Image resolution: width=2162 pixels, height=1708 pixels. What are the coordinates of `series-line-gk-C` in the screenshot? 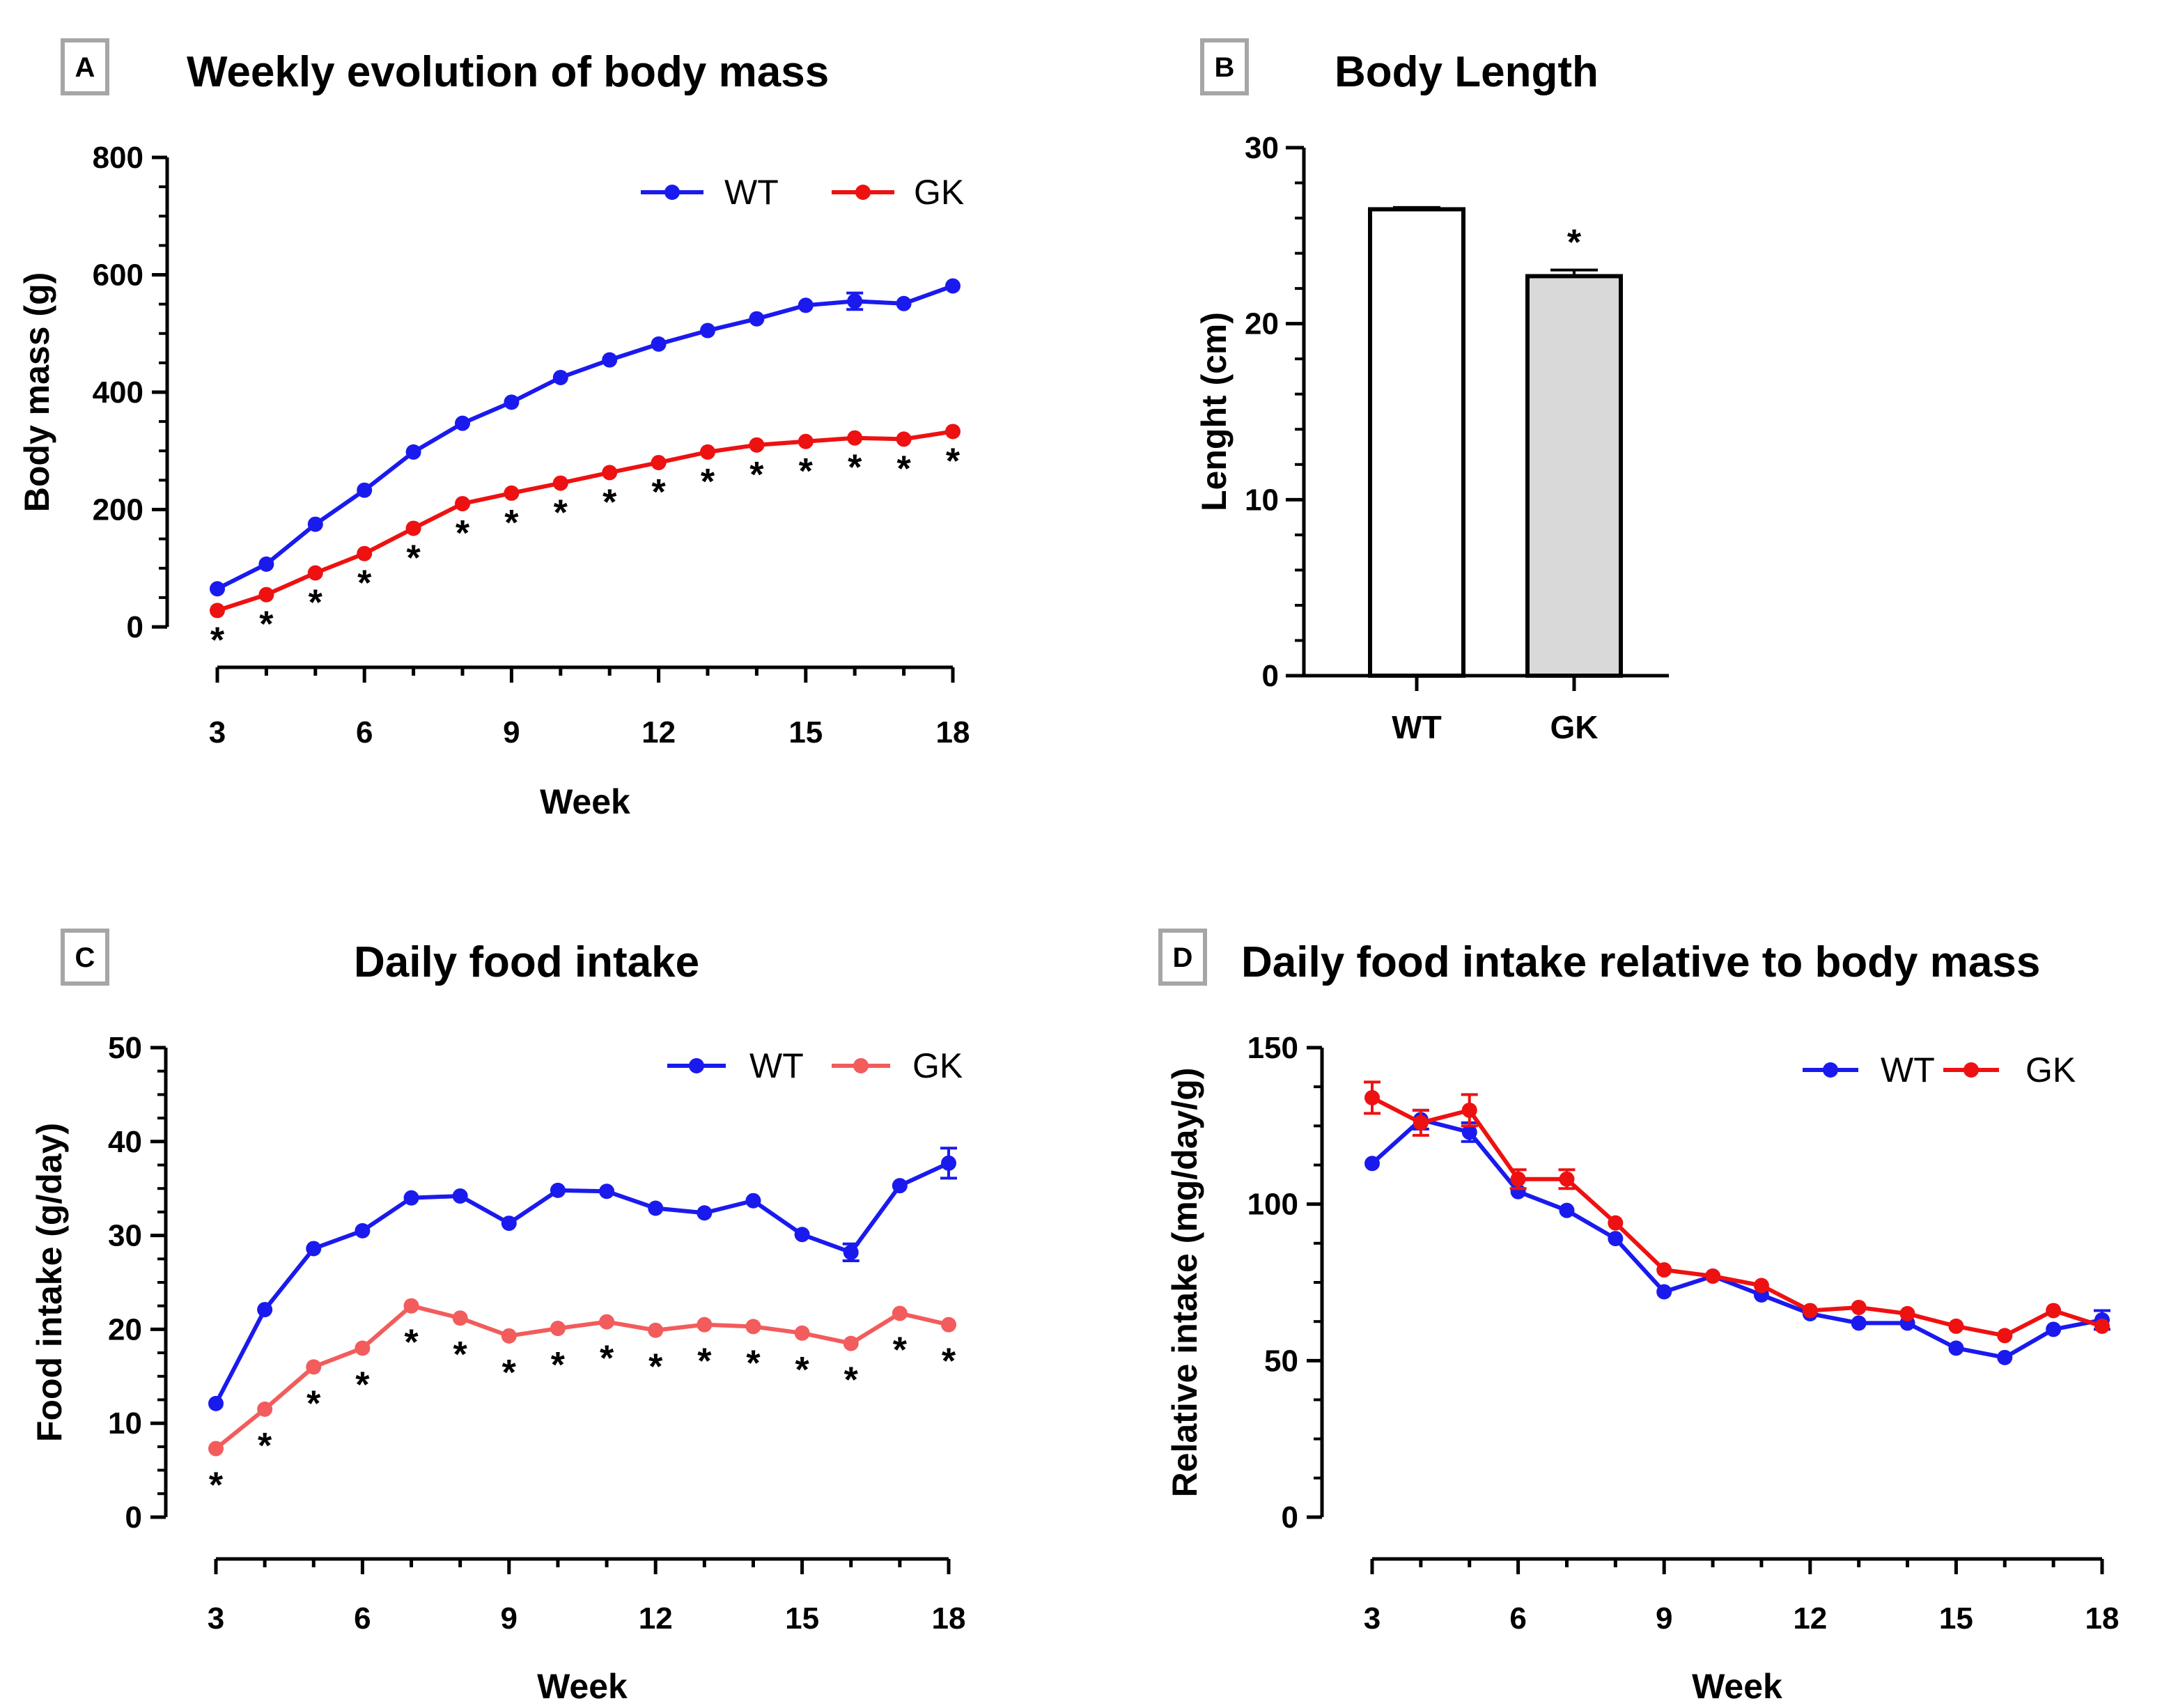 It's located at (582, 1376).